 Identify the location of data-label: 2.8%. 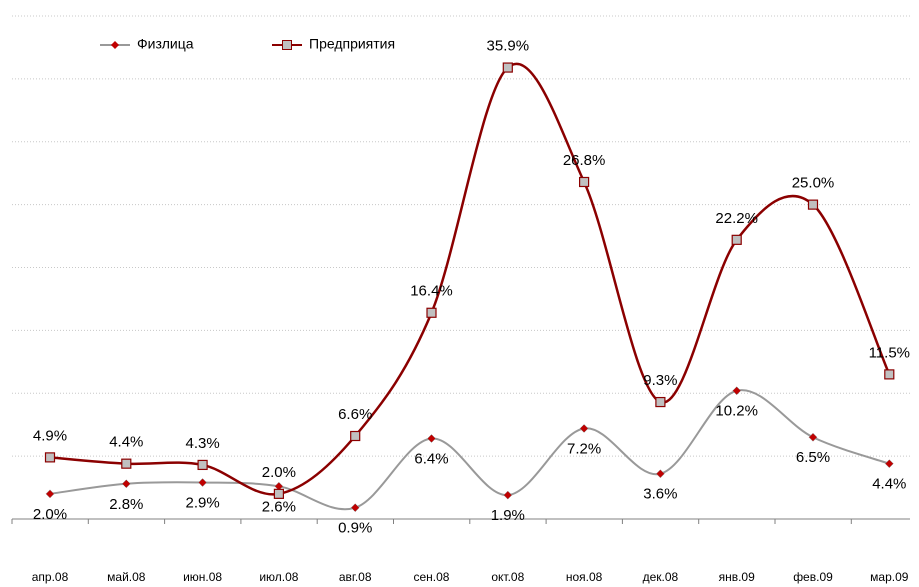
(126, 504).